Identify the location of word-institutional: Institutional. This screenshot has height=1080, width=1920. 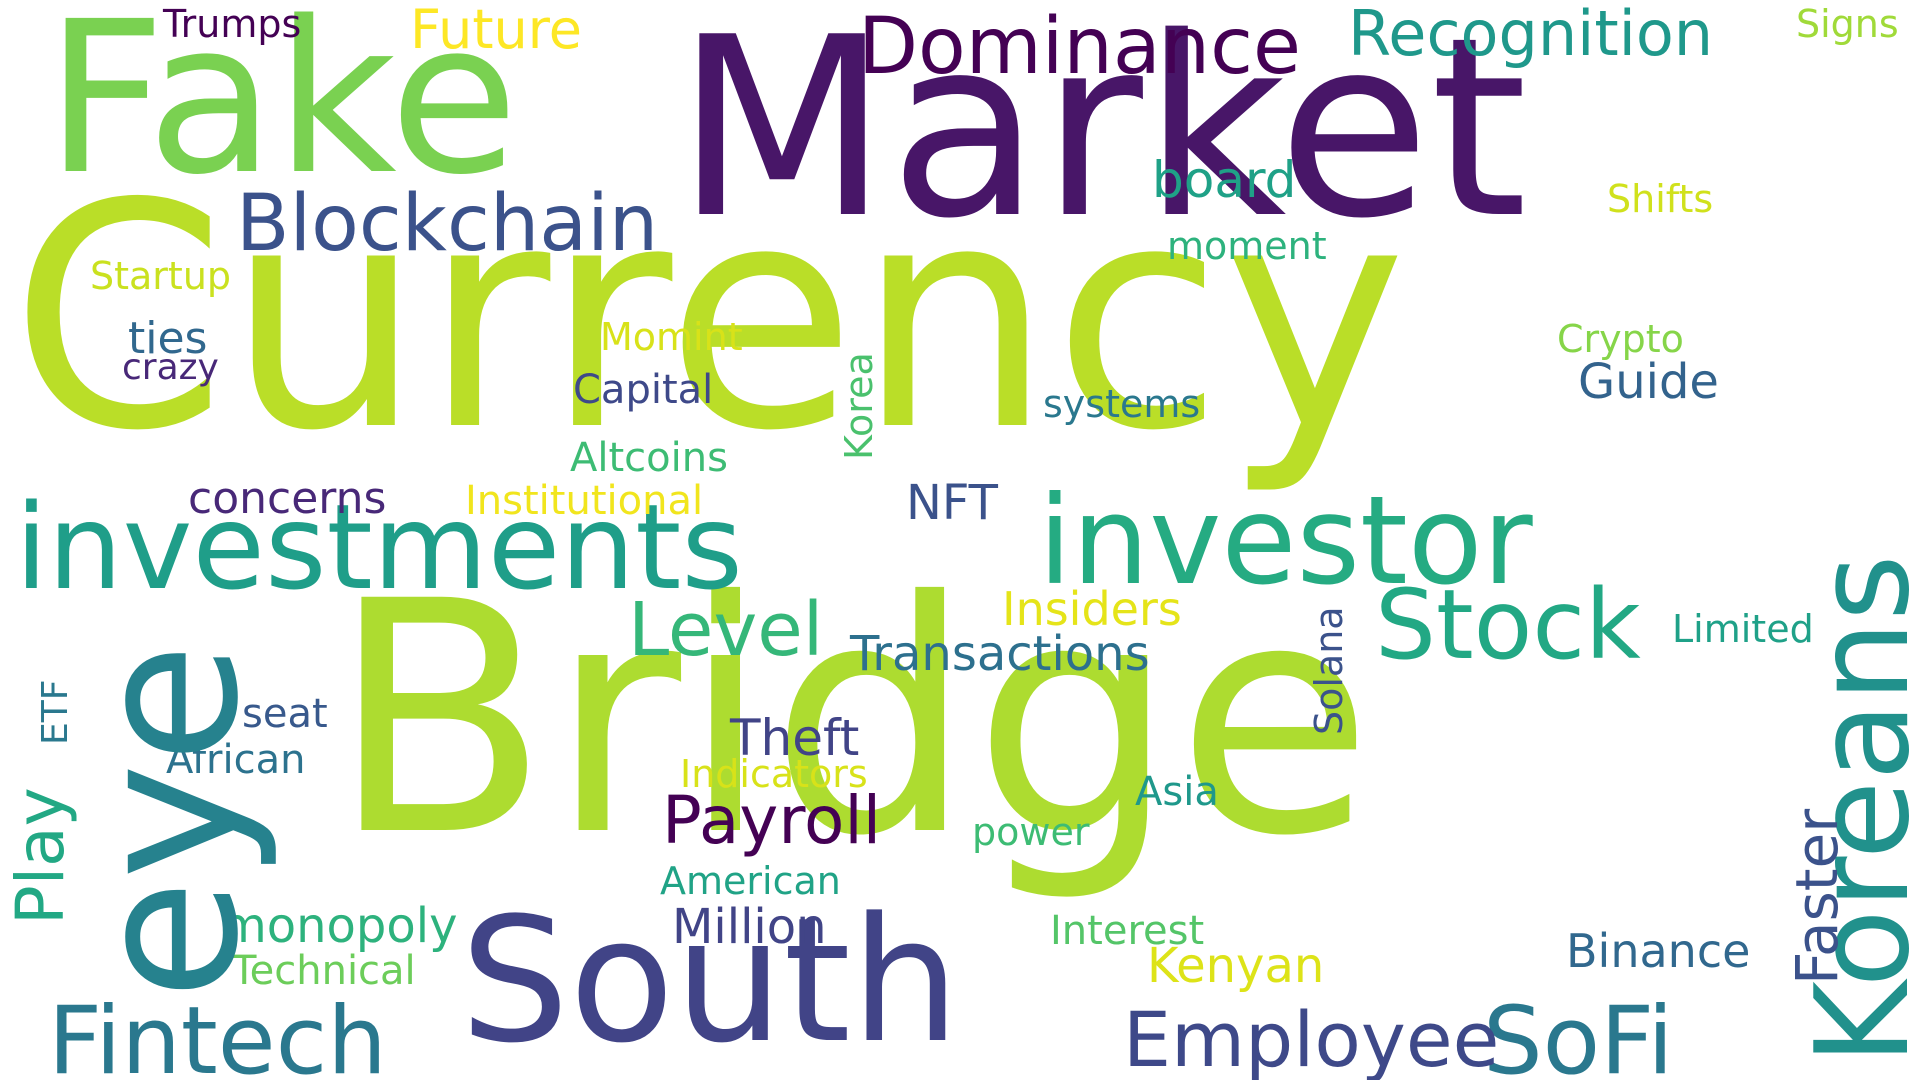
(584, 501).